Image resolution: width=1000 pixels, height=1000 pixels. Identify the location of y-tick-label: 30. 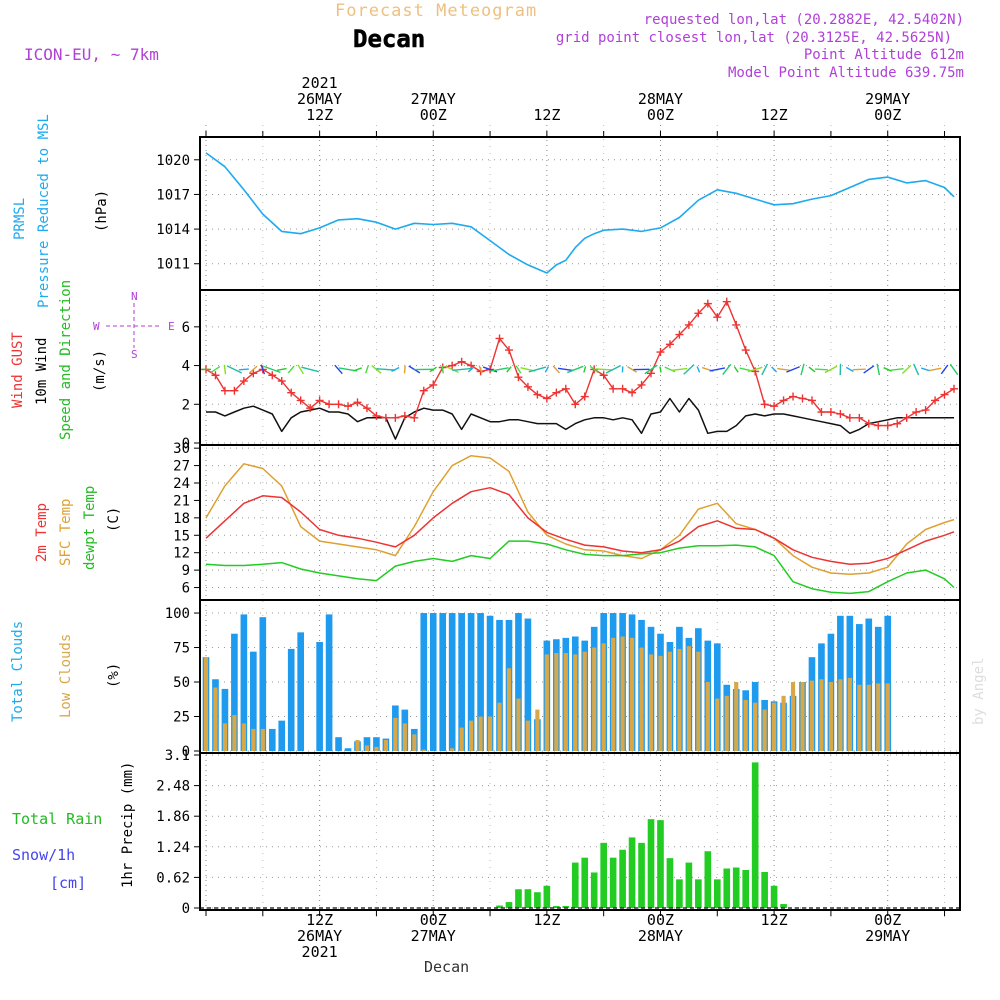
(181, 449).